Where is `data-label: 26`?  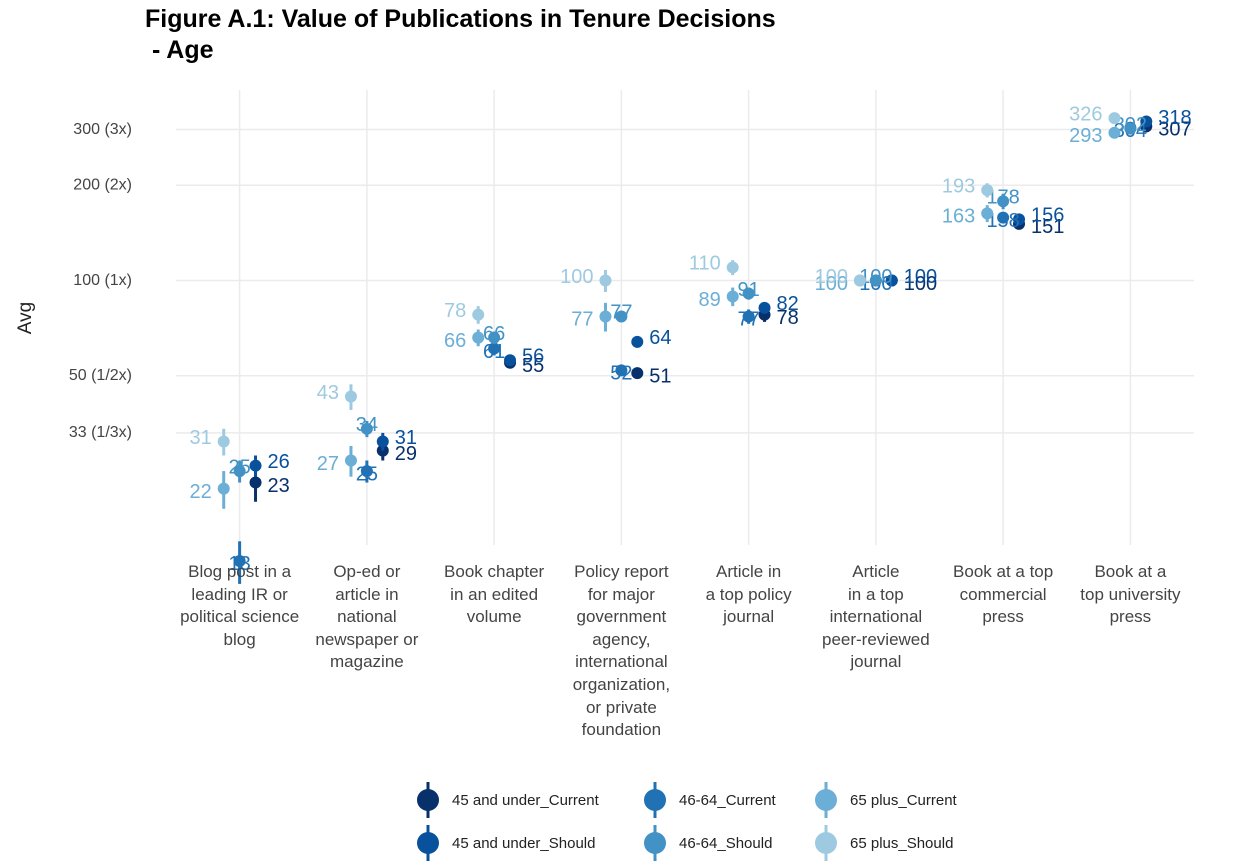 data-label: 26 is located at coordinates (279, 462).